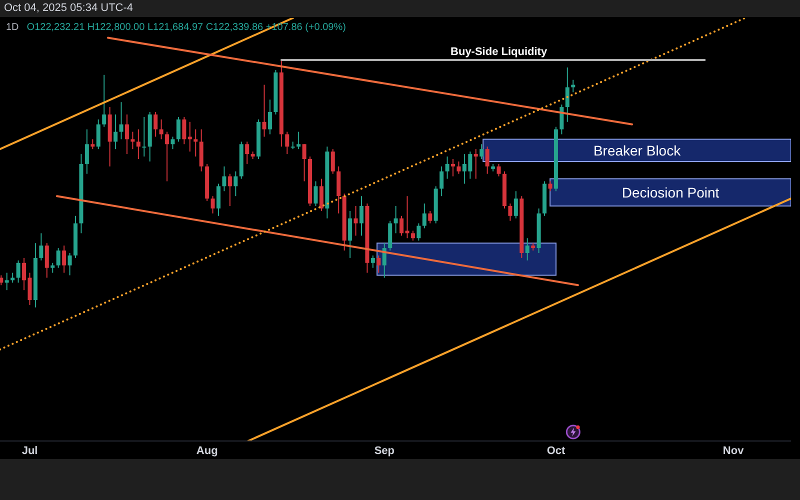 The width and height of the screenshot is (800, 500). Describe the element at coordinates (637, 150) in the screenshot. I see `series-label: Breaker Block` at that location.